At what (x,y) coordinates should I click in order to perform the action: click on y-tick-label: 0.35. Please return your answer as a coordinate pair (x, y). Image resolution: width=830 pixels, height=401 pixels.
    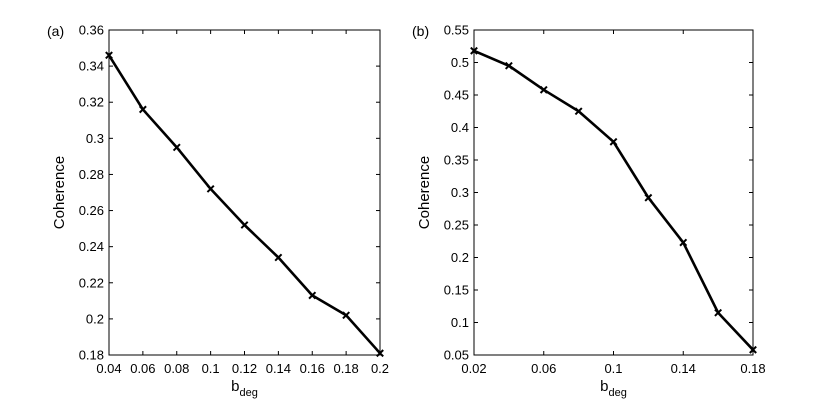
    Looking at the image, I should click on (456, 160).